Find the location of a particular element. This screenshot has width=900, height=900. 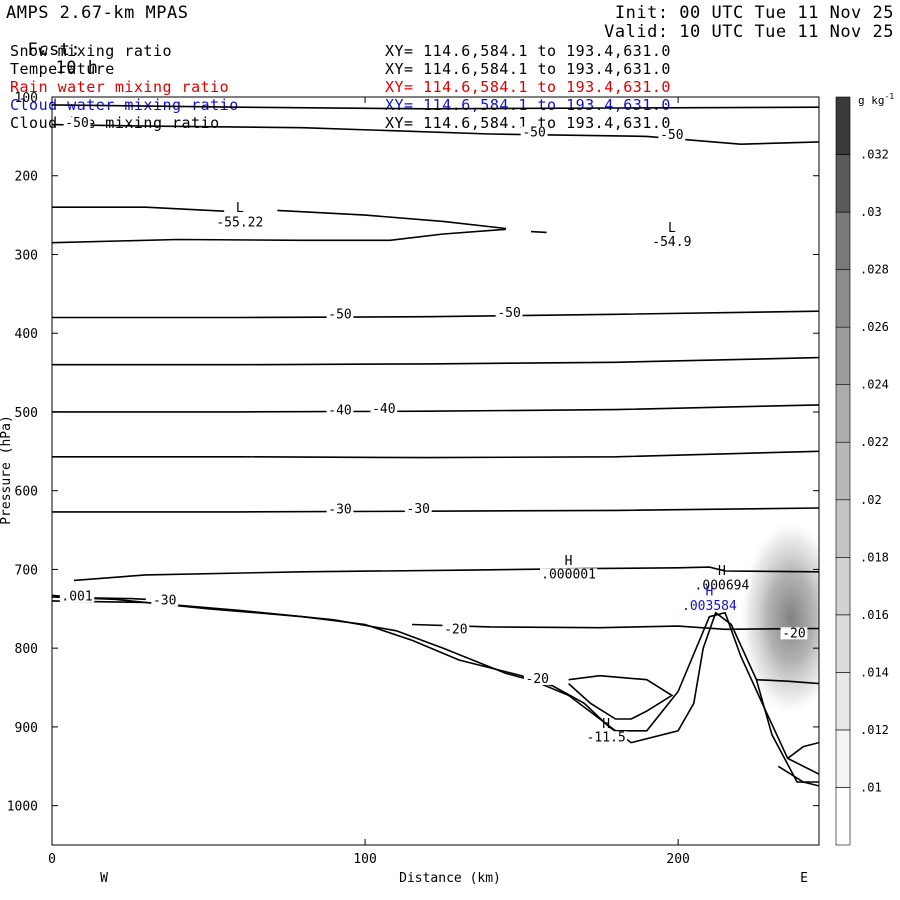

forecast-label-text: Fcst: is located at coordinates (54, 50).